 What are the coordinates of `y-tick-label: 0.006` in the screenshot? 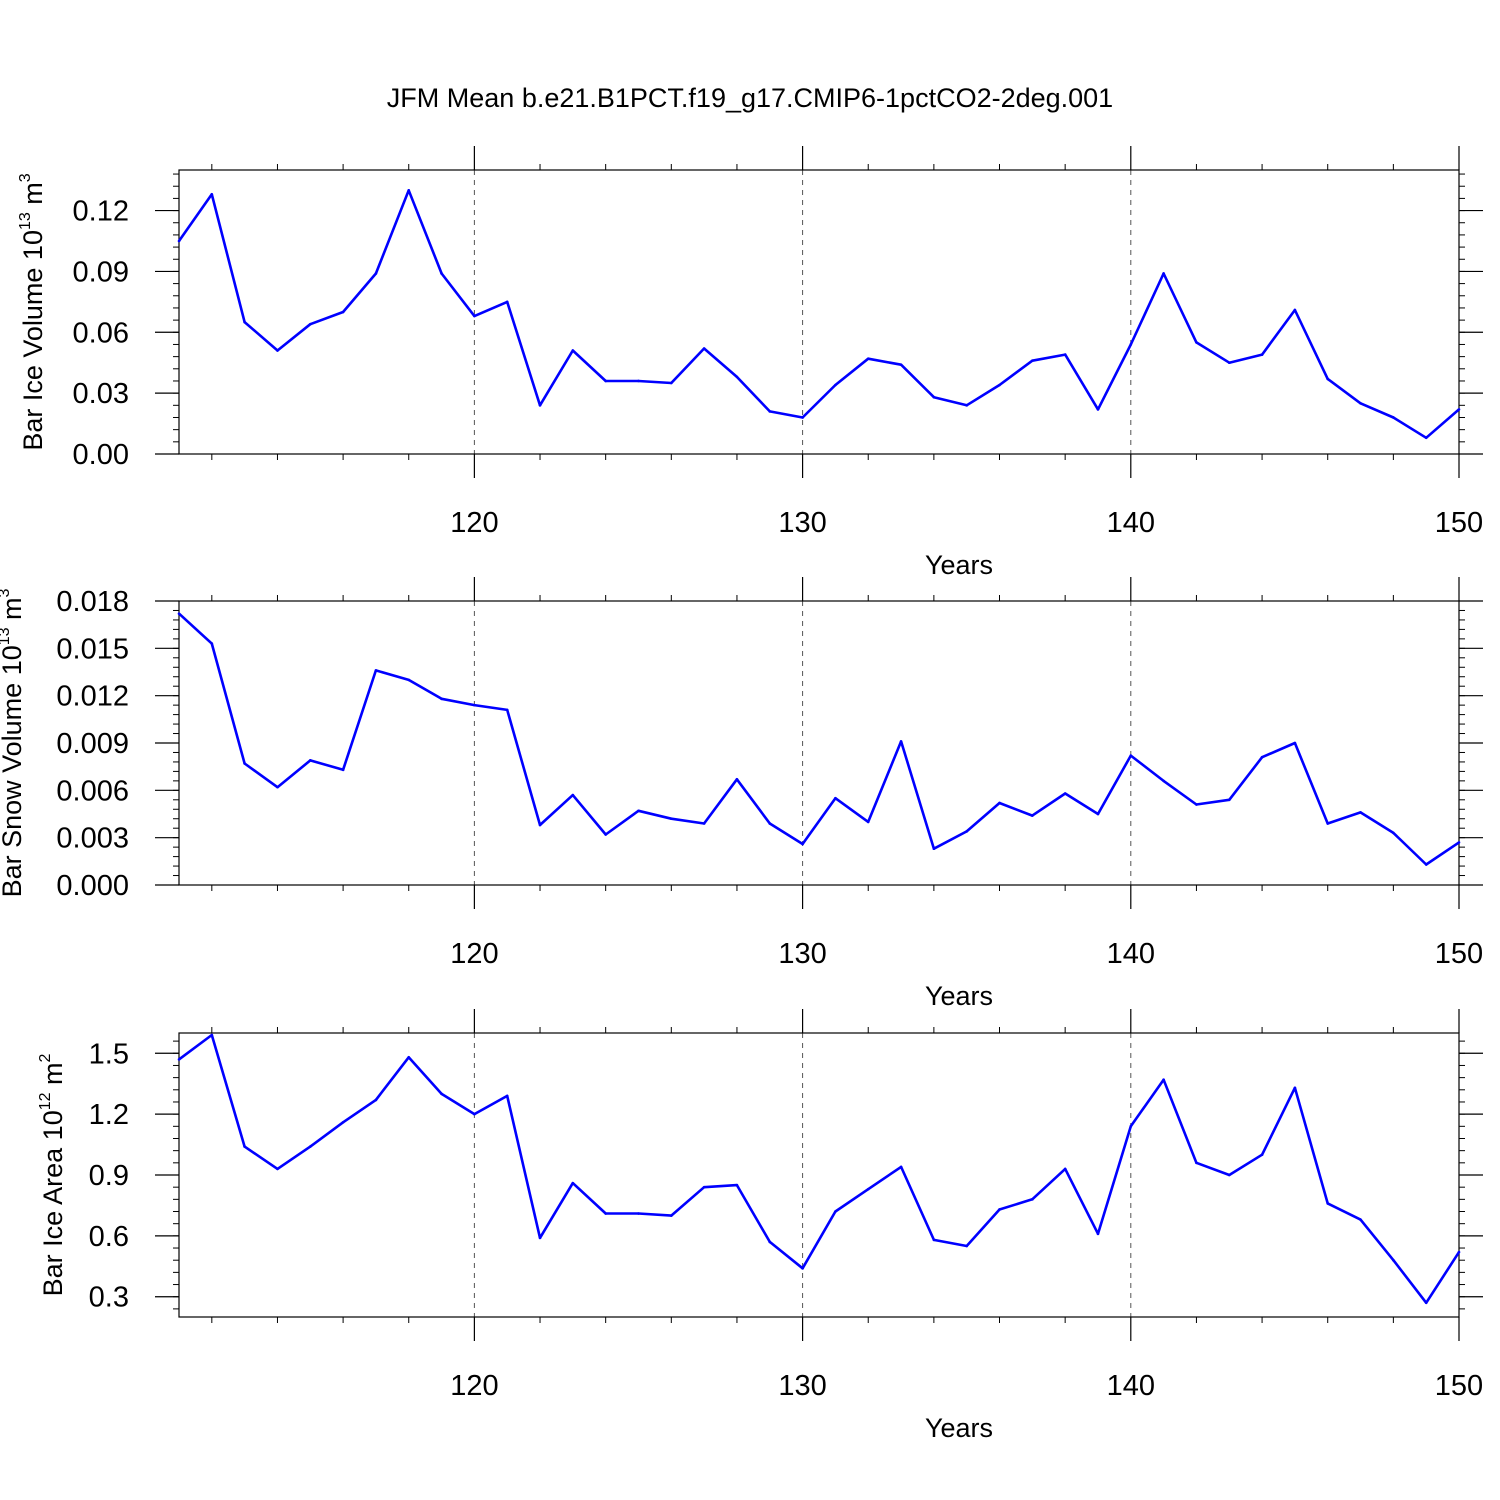 It's located at (92, 791).